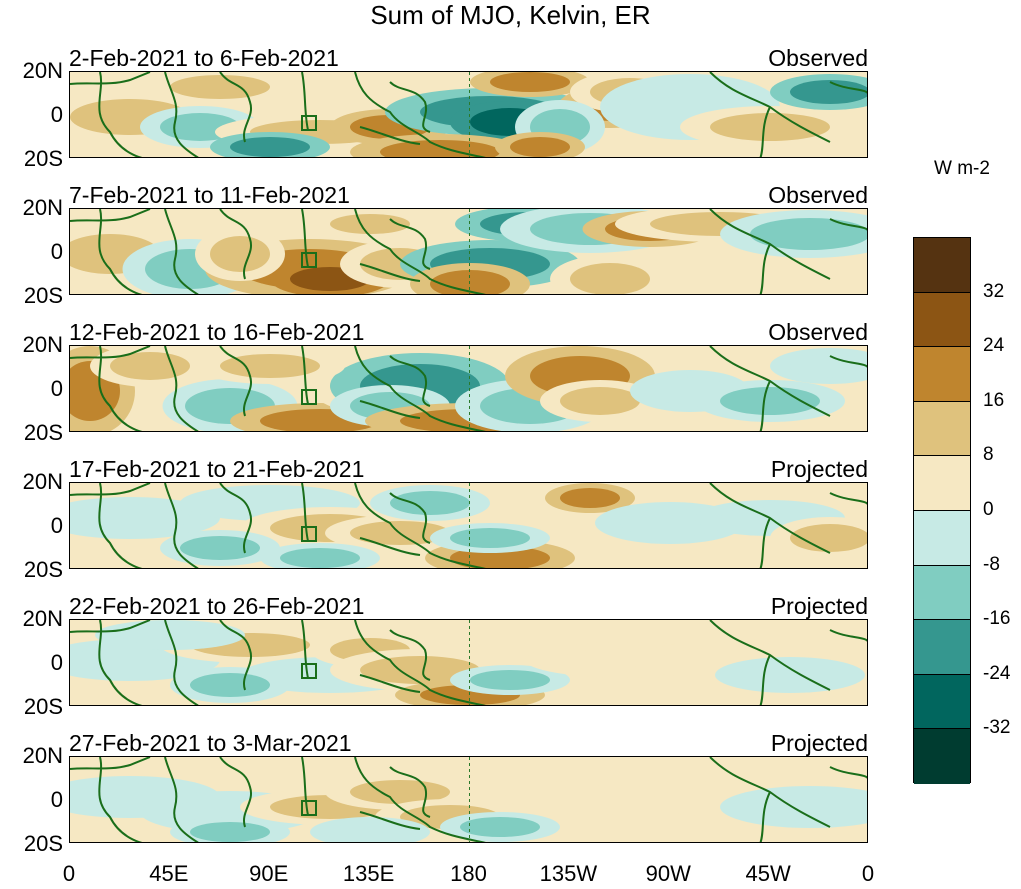 The image size is (1021, 889). I want to click on legend-unit-label: W m-2, so click(962, 168).